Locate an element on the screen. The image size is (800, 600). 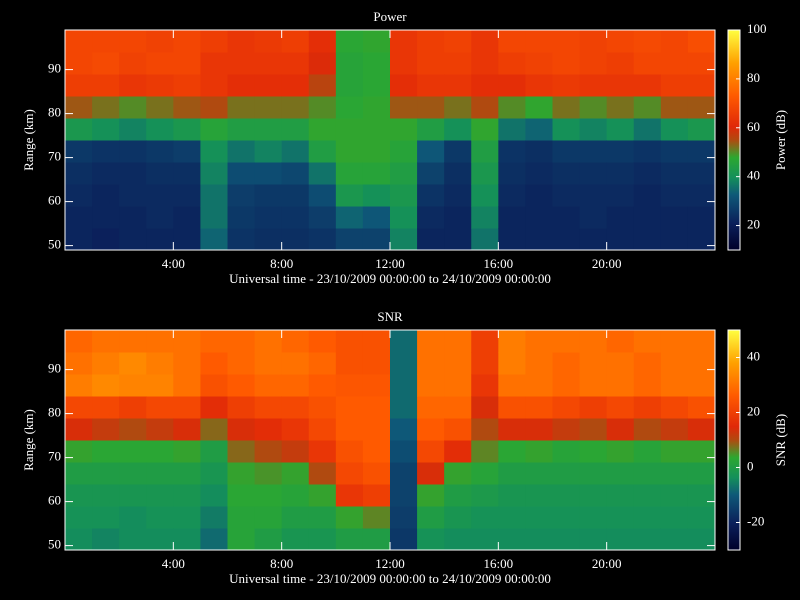
colorbar-frame is located at coordinates (734, 440).